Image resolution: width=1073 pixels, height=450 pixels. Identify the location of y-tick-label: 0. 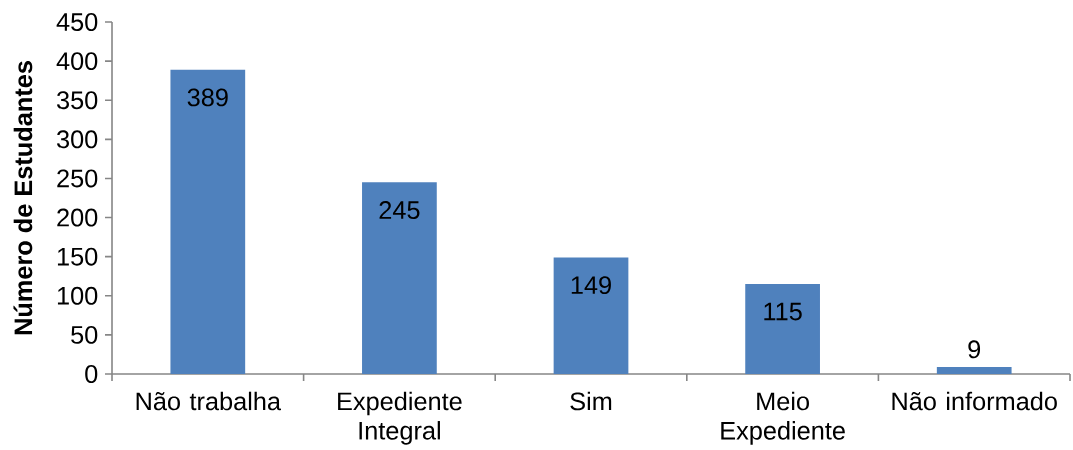
(91, 374).